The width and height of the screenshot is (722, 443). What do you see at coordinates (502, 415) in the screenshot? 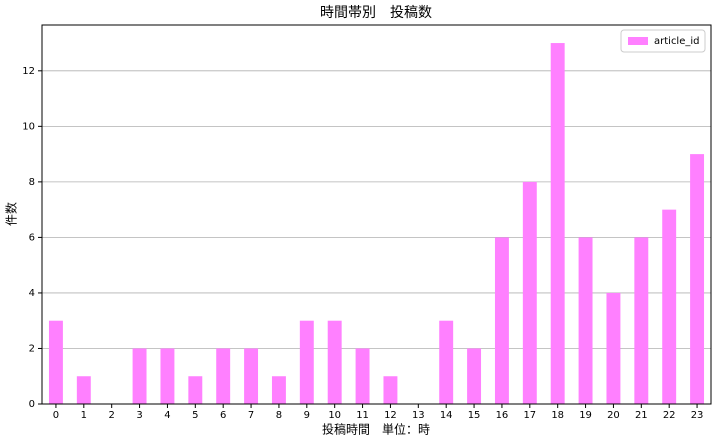
I see `x-tick-label: 16` at bounding box center [502, 415].